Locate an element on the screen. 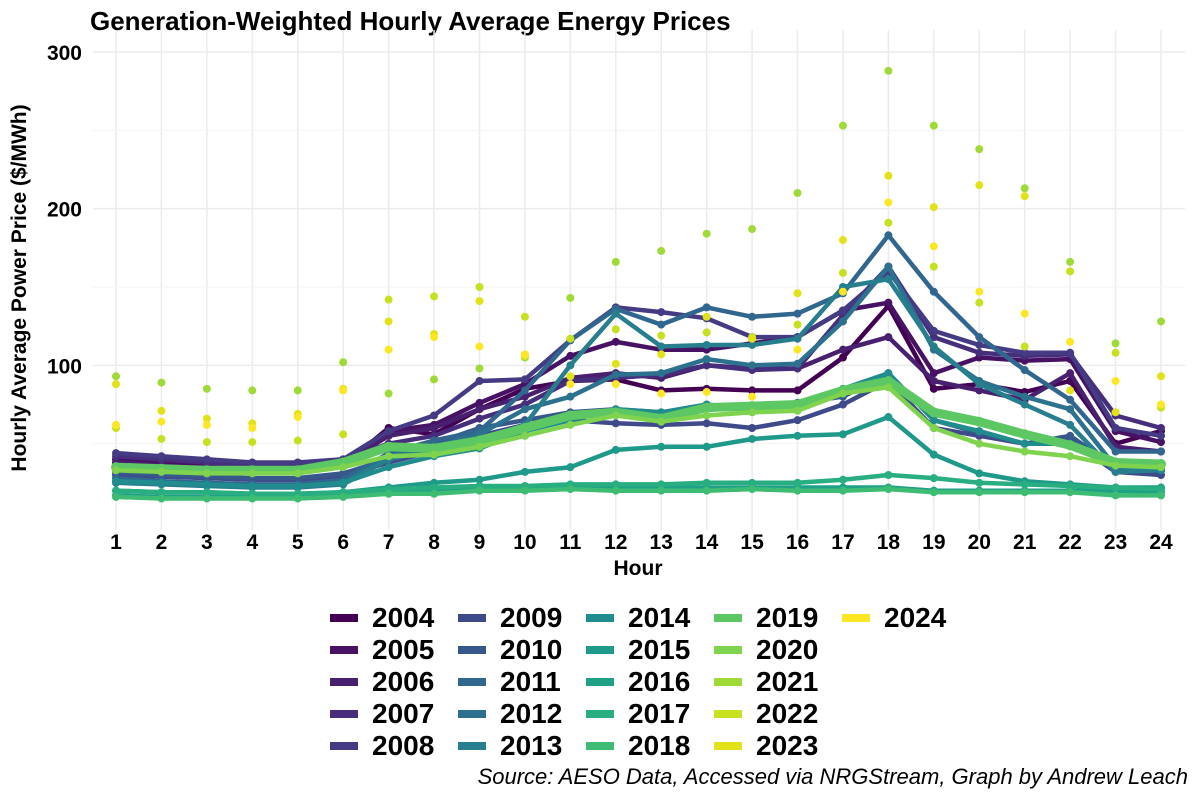 Image resolution: width=1200 pixels, height=800 pixels. y-tick-label: 300 is located at coordinates (64, 53).